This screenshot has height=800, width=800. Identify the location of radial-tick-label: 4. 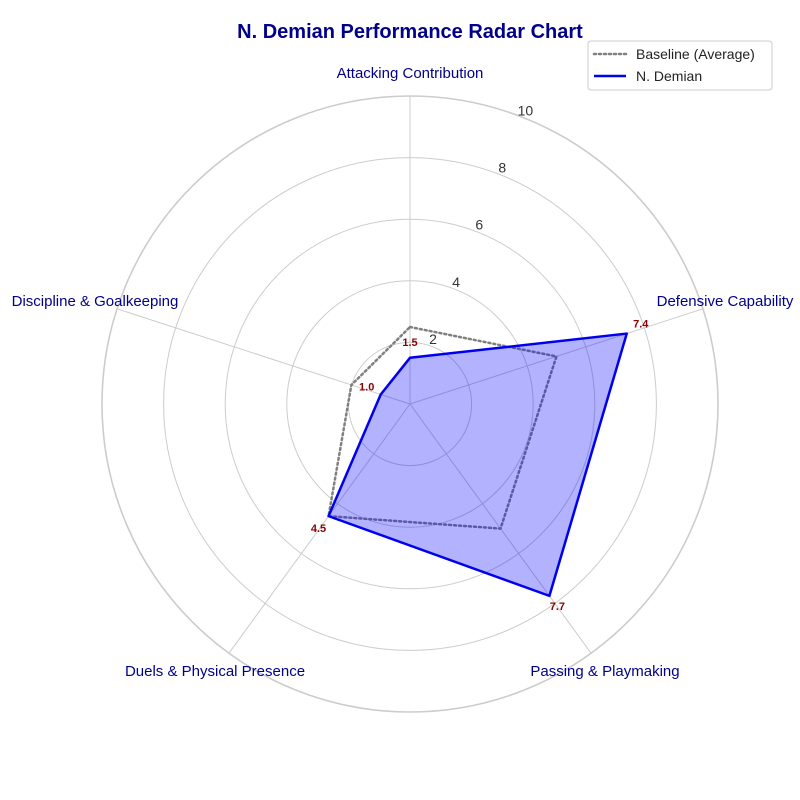
(456, 282).